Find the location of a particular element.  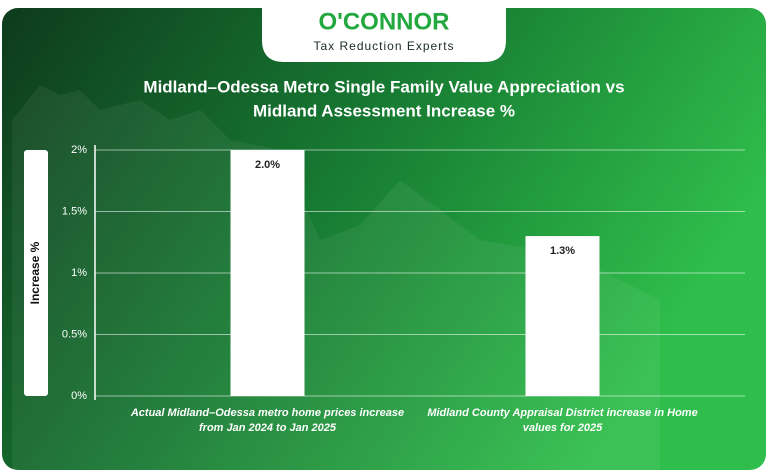

y-tick-label: 2% is located at coordinates (79, 150).